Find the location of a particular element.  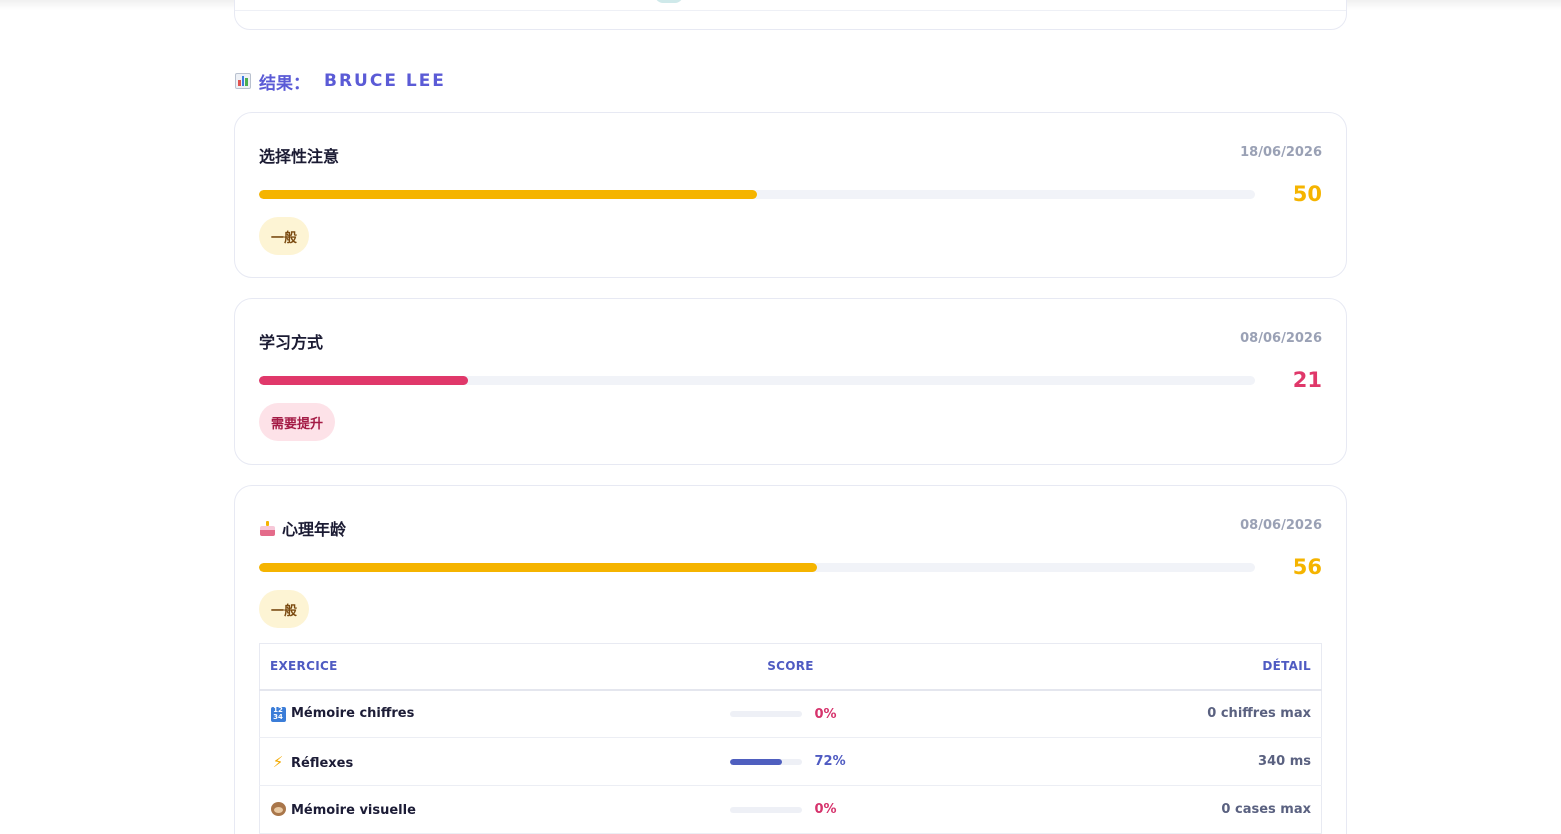

card-title: 心理年龄 is located at coordinates (302, 528).